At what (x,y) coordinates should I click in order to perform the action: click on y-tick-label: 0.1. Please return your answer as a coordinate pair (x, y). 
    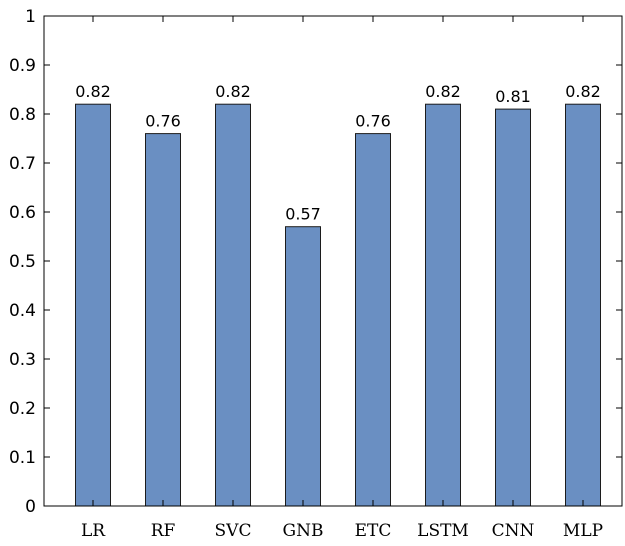
    Looking at the image, I should click on (22, 458).